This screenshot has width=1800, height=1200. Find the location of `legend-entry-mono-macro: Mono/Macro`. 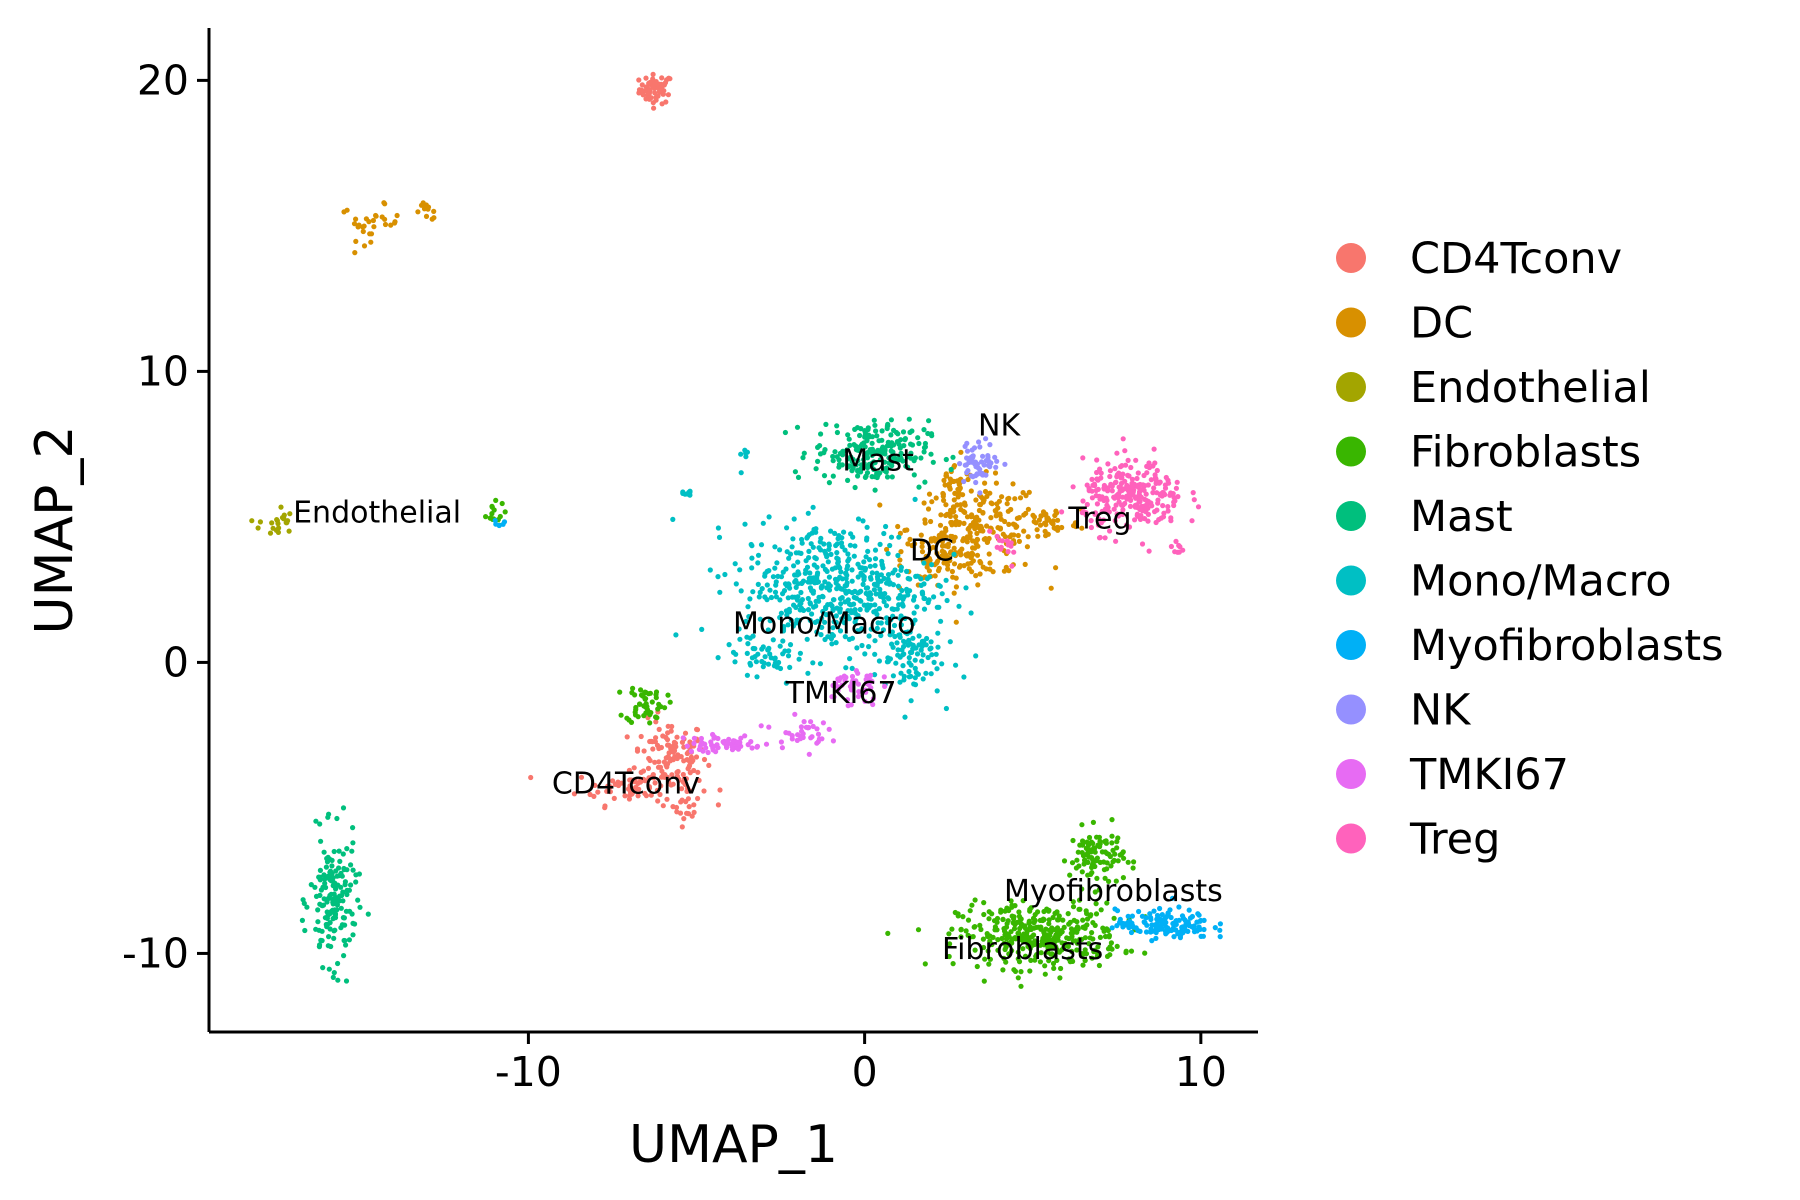

legend-entry-mono-macro: Mono/Macro is located at coordinates (1541, 582).